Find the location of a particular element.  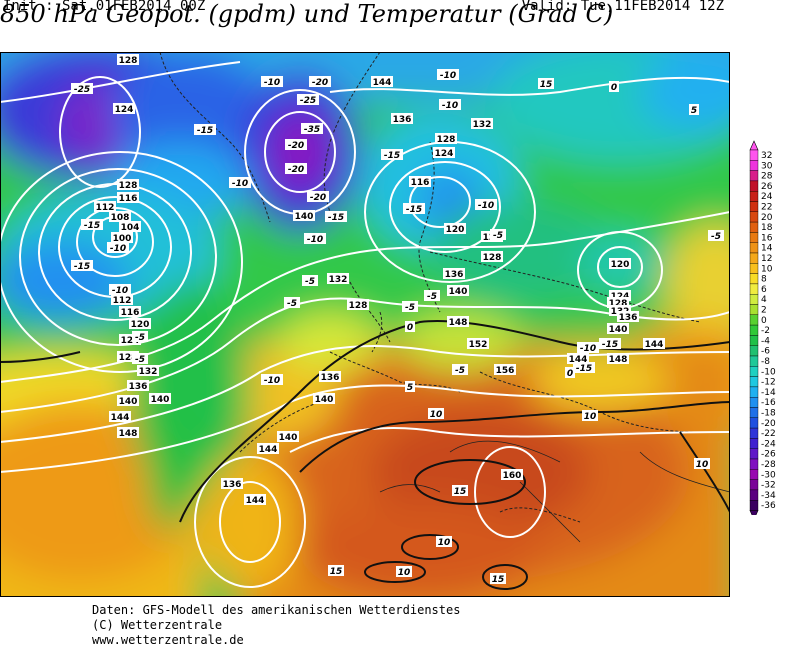

legend-arrow-top is located at coordinates (754, 145).